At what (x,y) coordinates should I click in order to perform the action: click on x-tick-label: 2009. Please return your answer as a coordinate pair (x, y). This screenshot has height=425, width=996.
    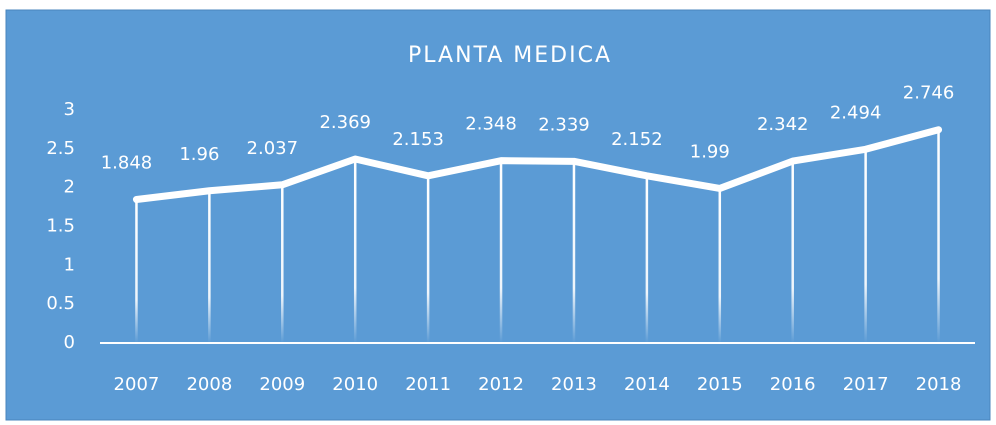
    Looking at the image, I should click on (282, 384).